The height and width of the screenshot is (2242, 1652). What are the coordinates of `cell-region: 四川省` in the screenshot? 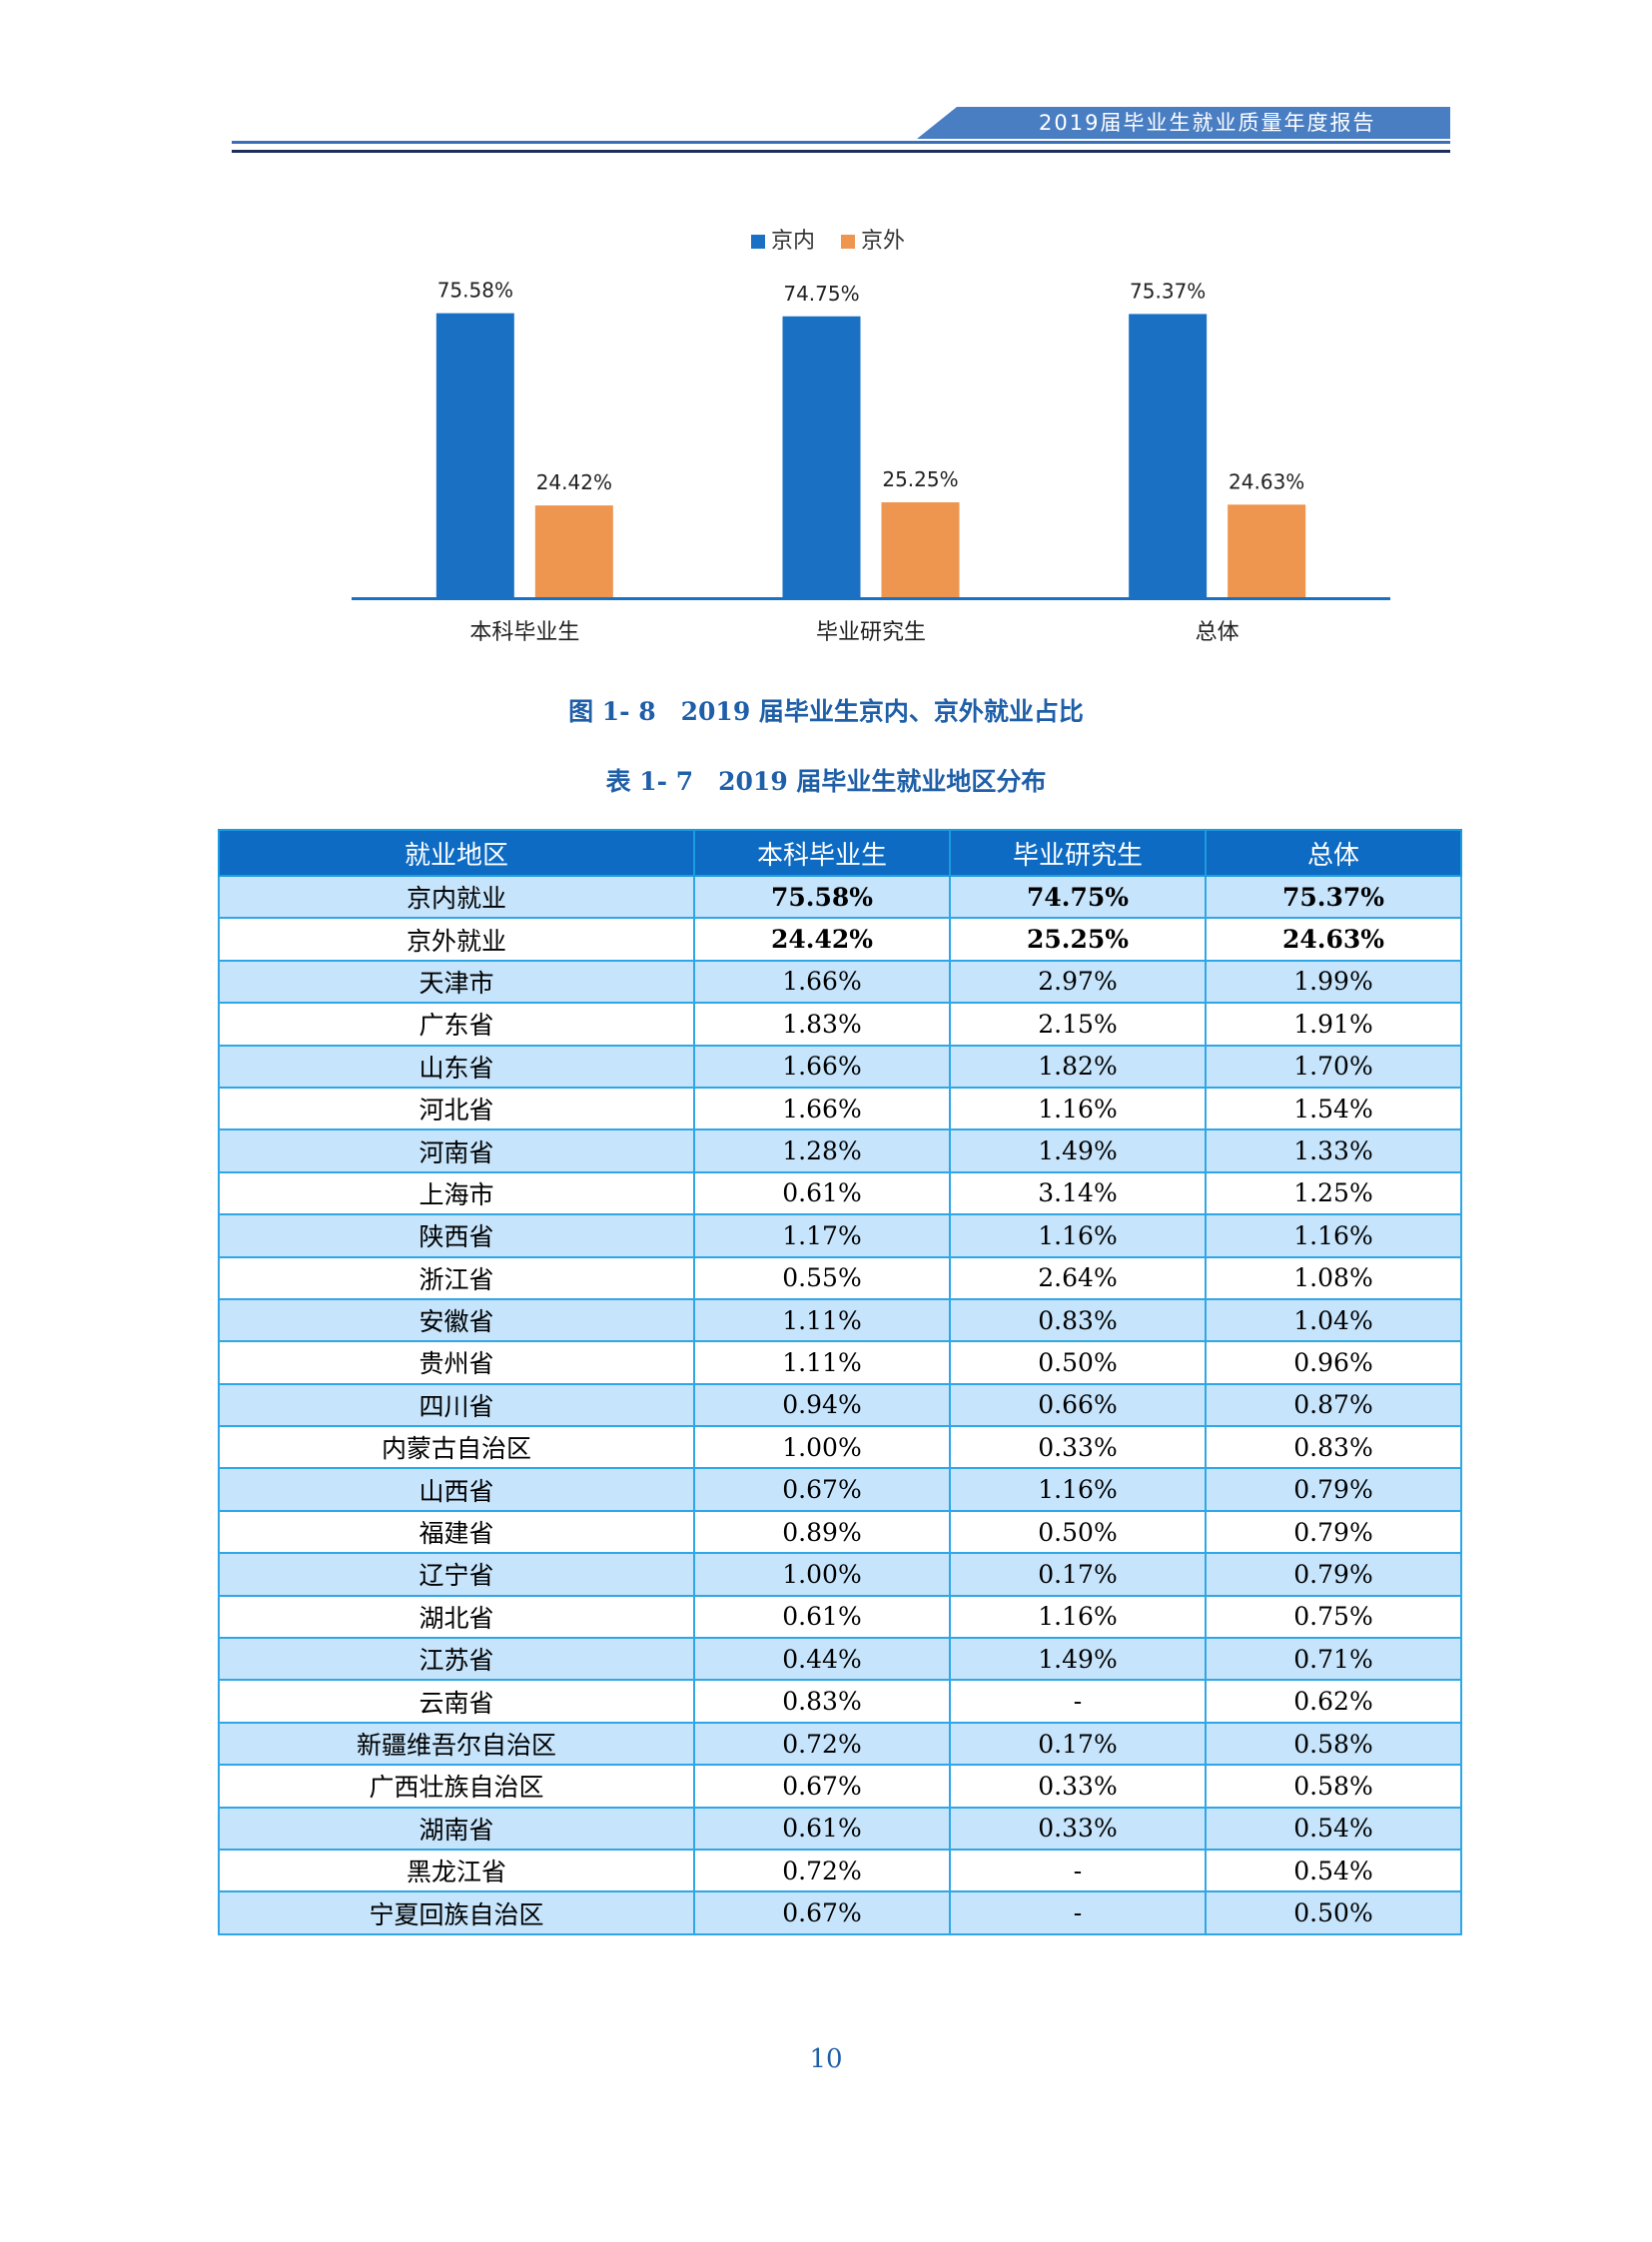 It's located at (456, 1405).